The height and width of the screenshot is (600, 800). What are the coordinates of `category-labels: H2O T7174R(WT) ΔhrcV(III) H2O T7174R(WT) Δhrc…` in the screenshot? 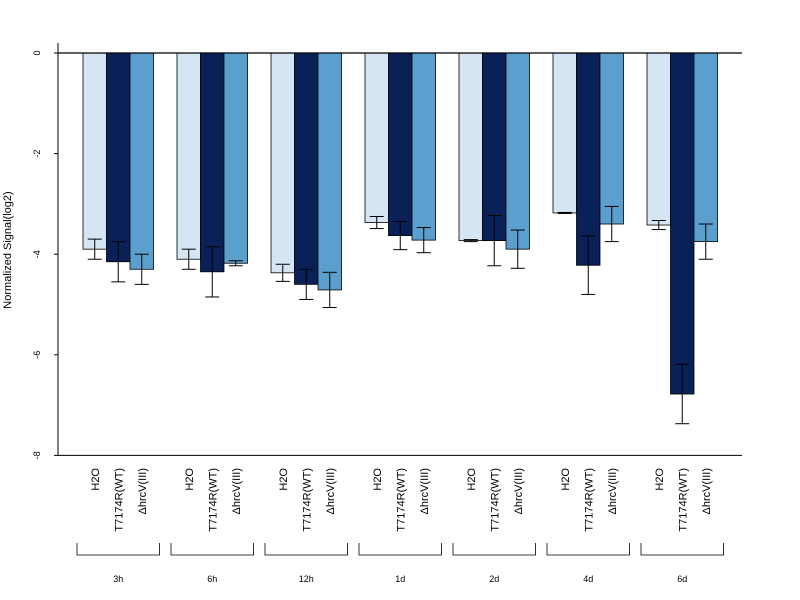 It's located at (401, 500).